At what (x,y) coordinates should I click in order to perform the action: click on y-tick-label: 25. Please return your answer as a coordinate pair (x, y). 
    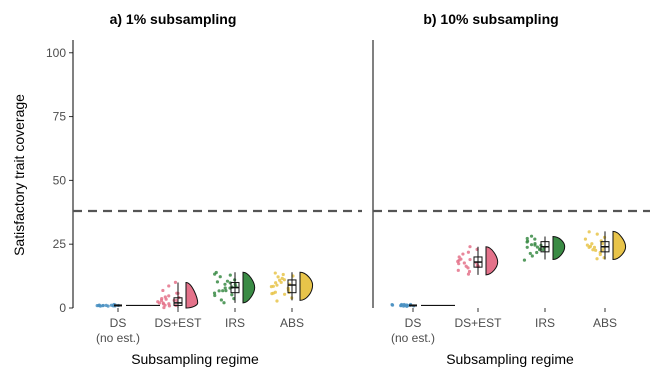
    Looking at the image, I should click on (60, 244).